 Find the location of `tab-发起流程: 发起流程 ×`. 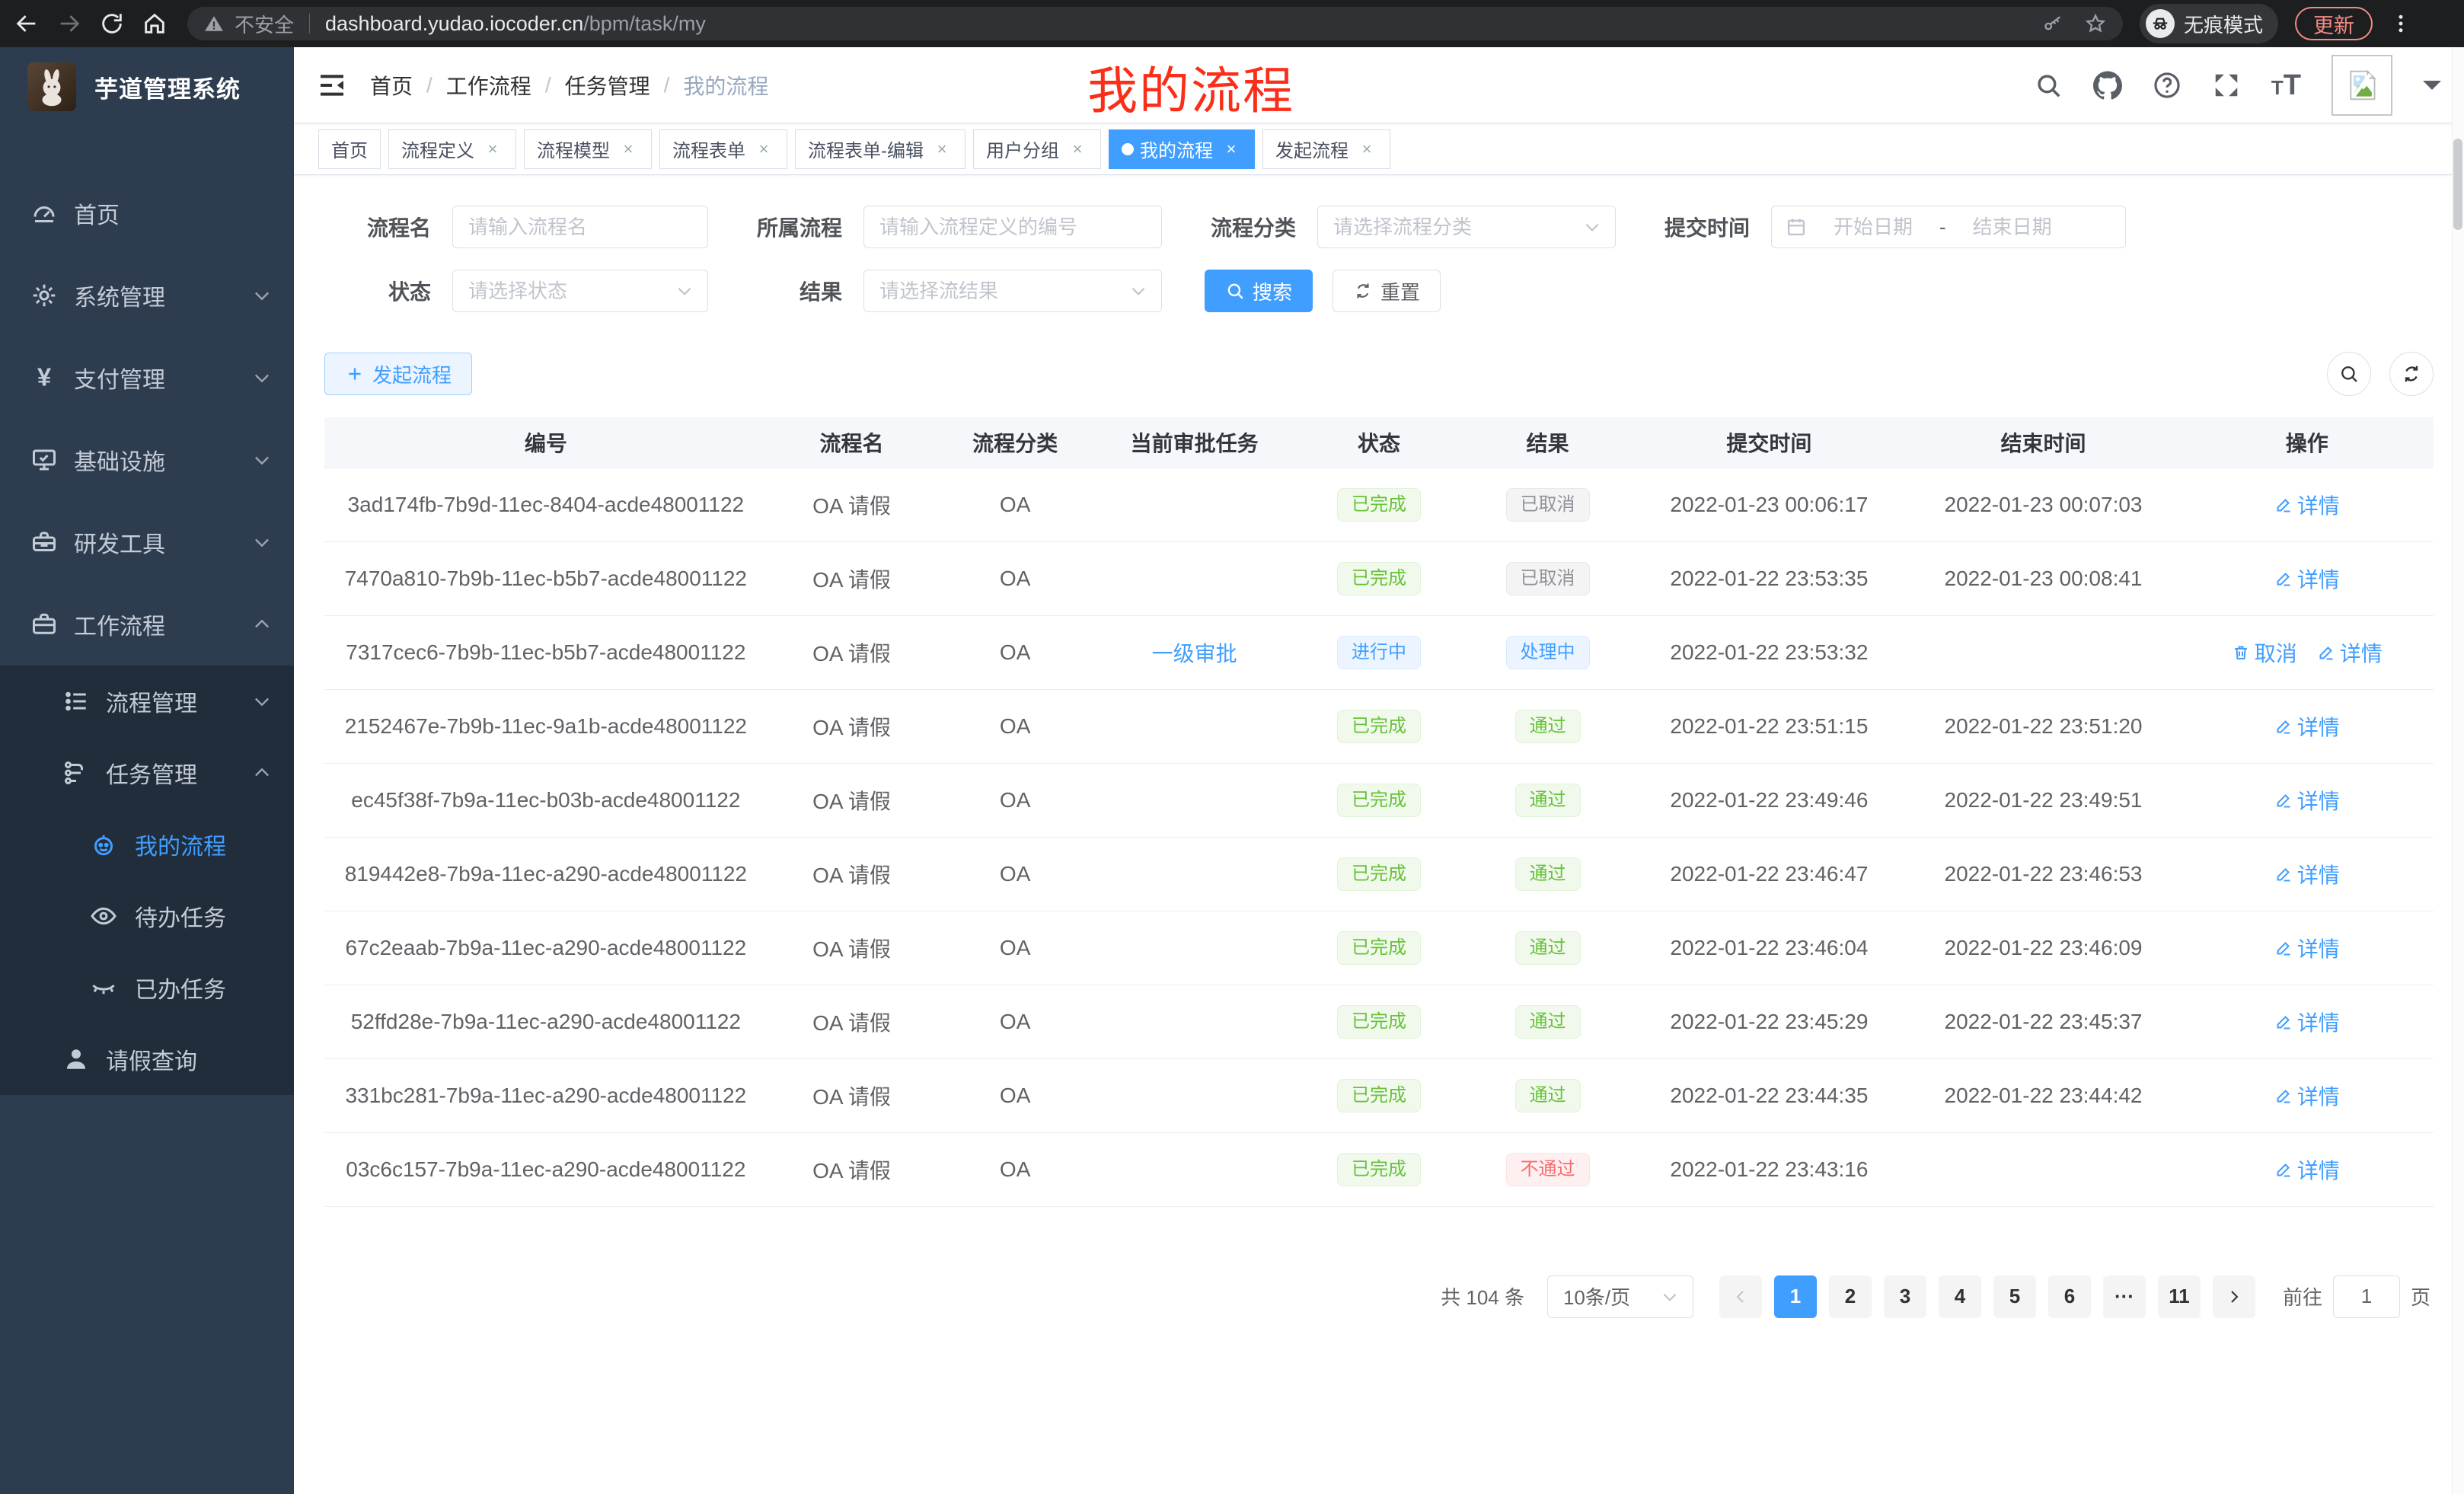

tab-发起流程: 发起流程 × is located at coordinates (1326, 149).